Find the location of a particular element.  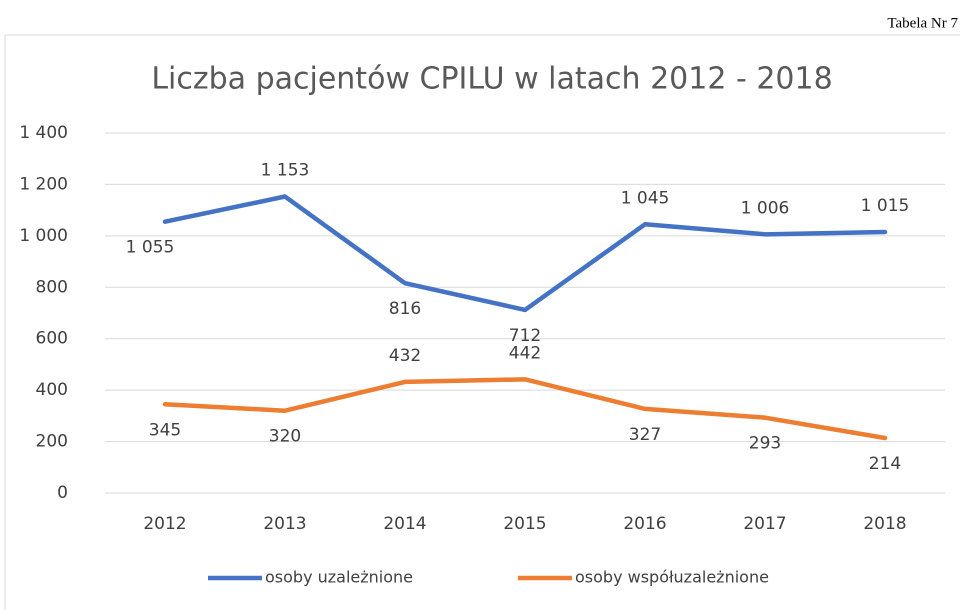

y-tick-label: 1 000 is located at coordinates (43, 236).